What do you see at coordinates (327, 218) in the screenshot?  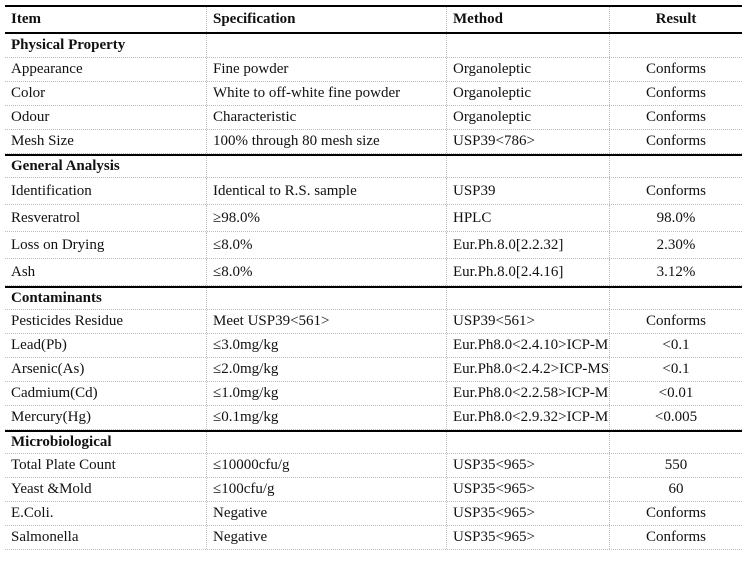 I see `cell: ≥98.0%` at bounding box center [327, 218].